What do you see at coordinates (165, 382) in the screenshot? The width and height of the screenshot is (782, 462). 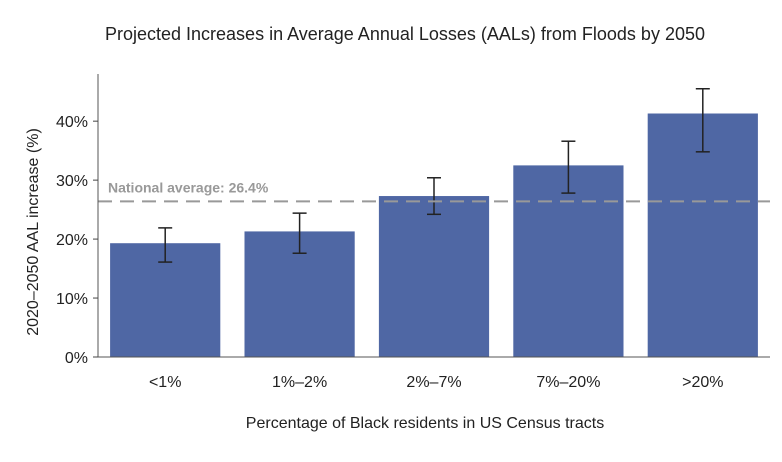 I see `x-tick-label: <1%` at bounding box center [165, 382].